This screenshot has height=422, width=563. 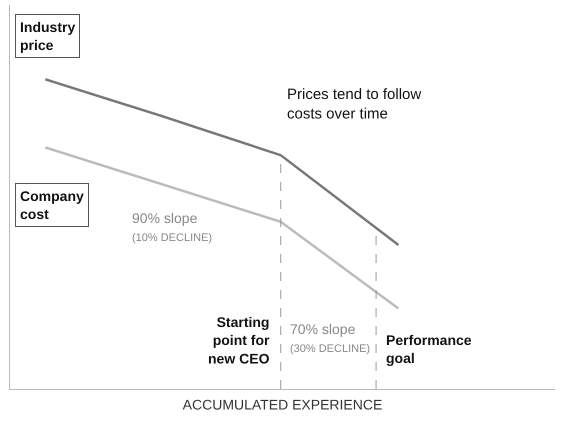 What do you see at coordinates (48, 36) in the screenshot?
I see `text: Industry price` at bounding box center [48, 36].